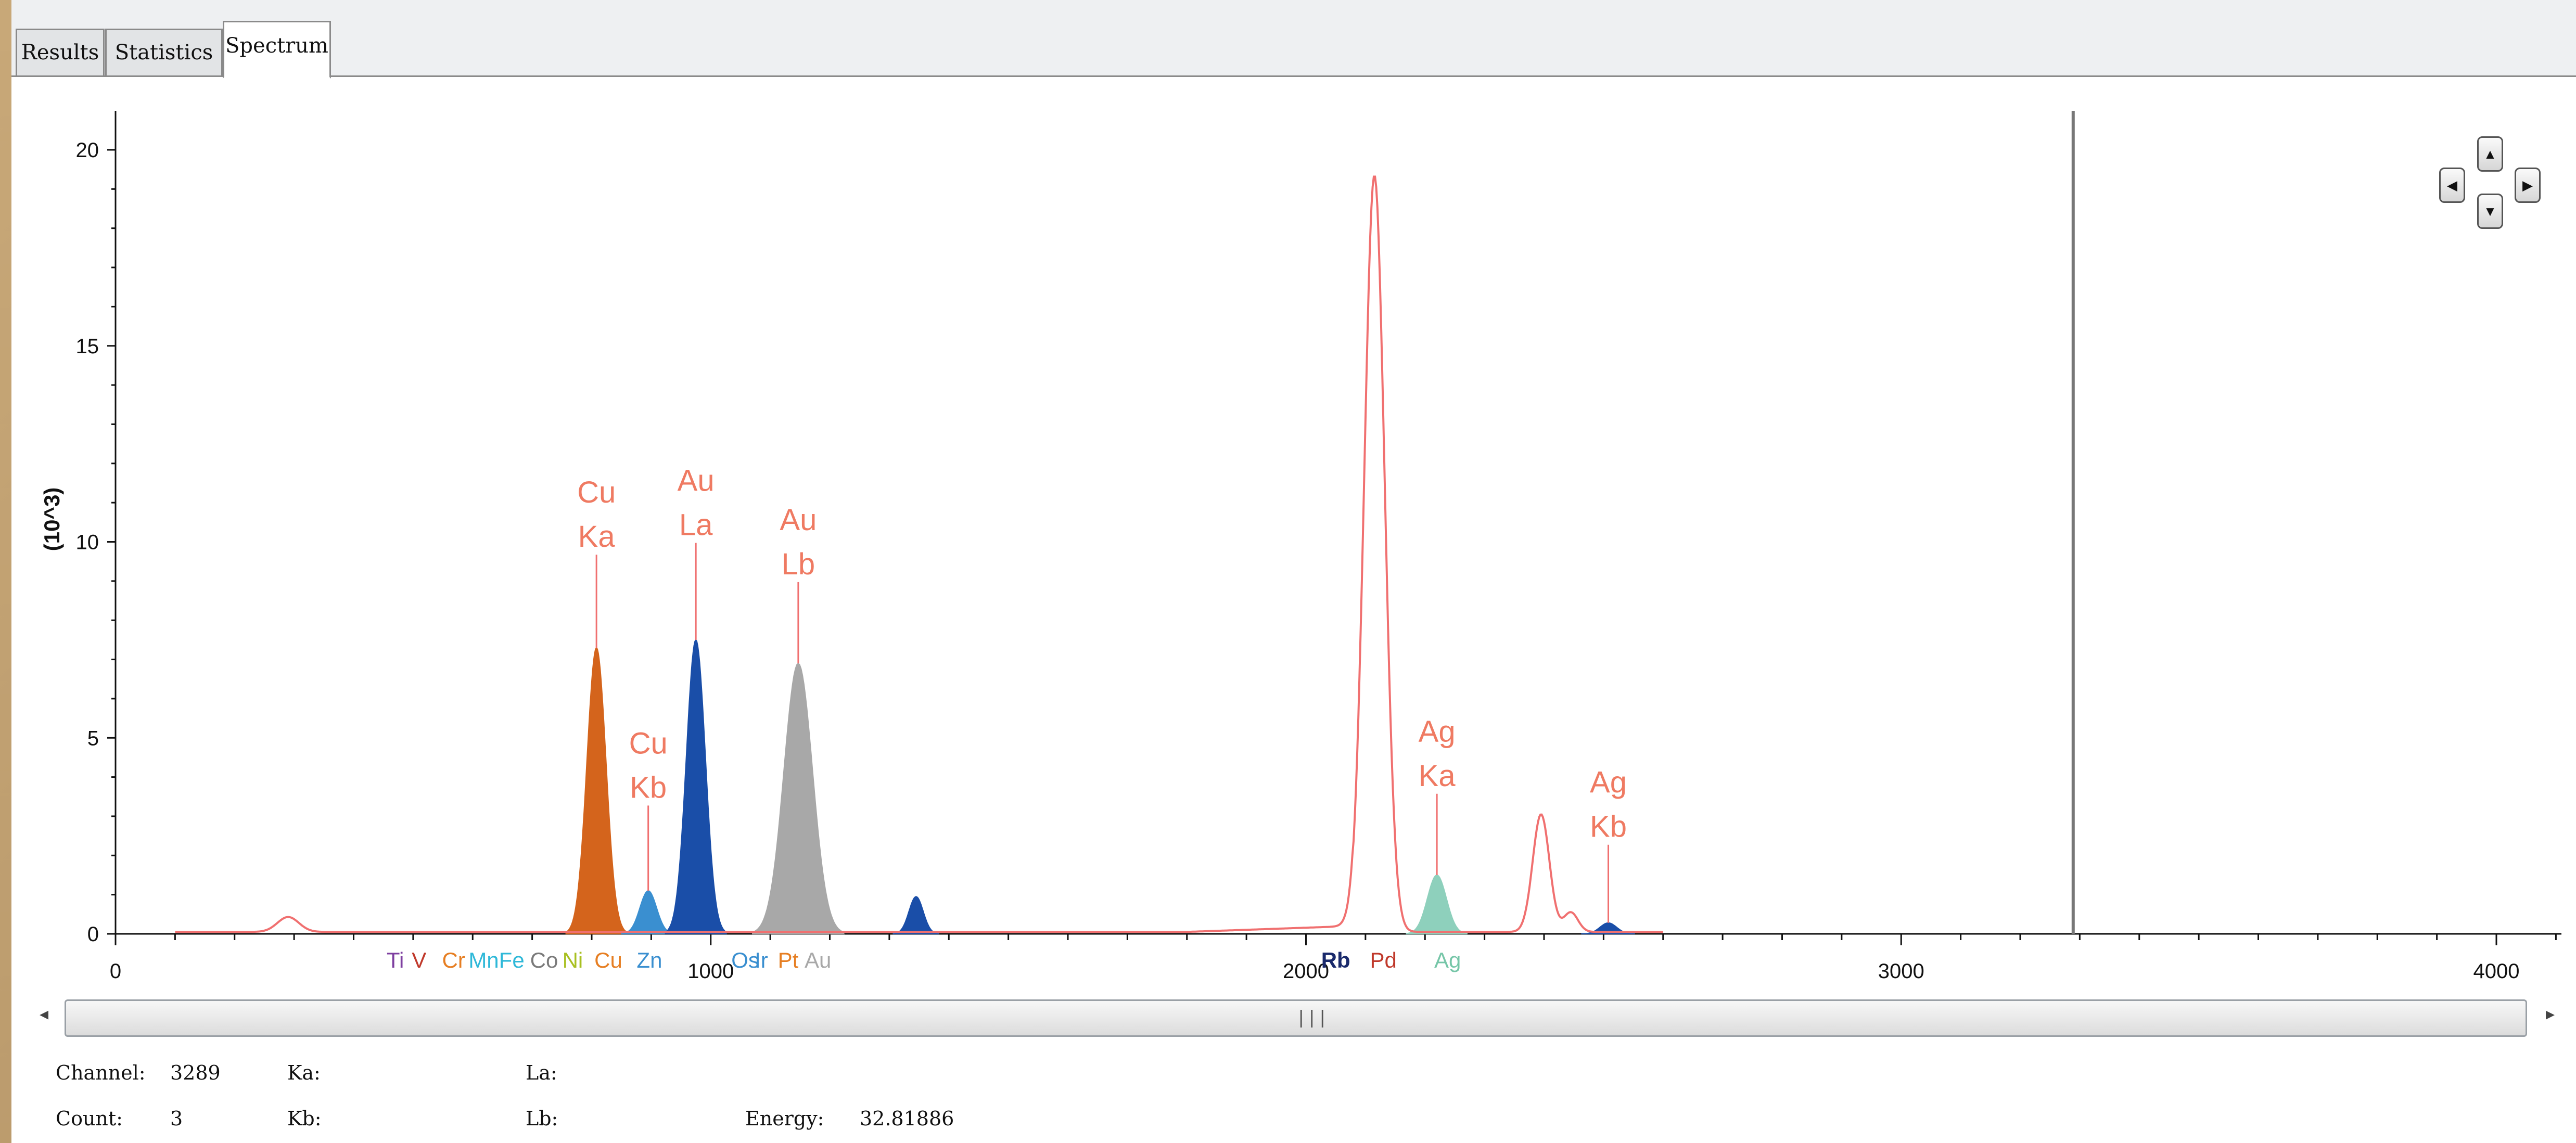 The image size is (2576, 1143). I want to click on tab-statistics: Statistics, so click(164, 52).